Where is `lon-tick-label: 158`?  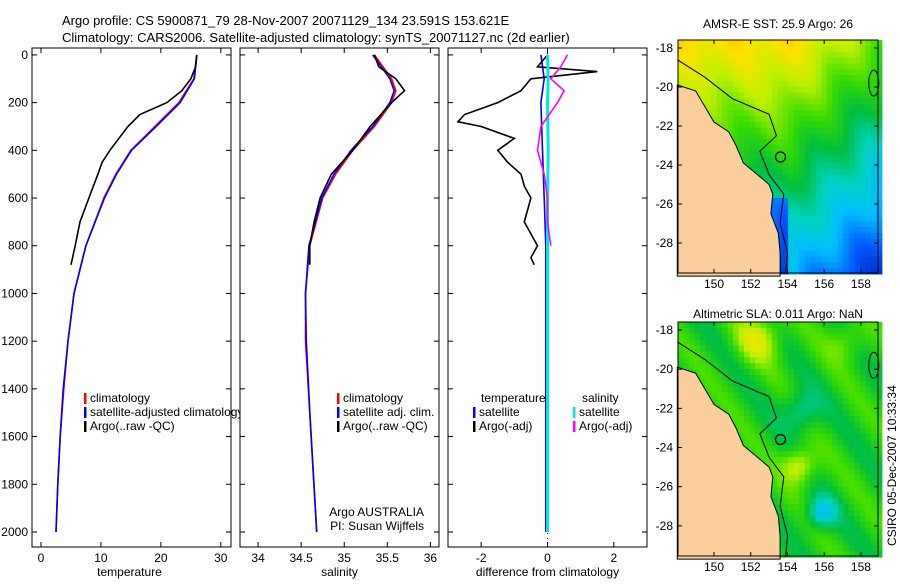
lon-tick-label: 158 is located at coordinates (861, 284).